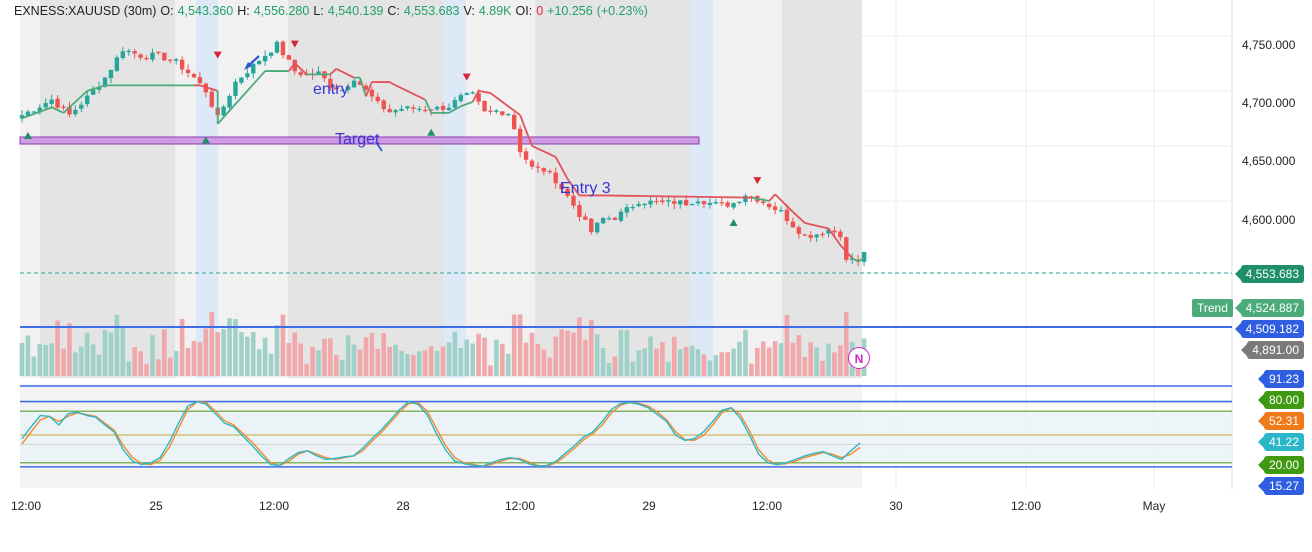 The height and width of the screenshot is (552, 1312). Describe the element at coordinates (431, 11) in the screenshot. I see `close-value: 4,553.683` at that location.